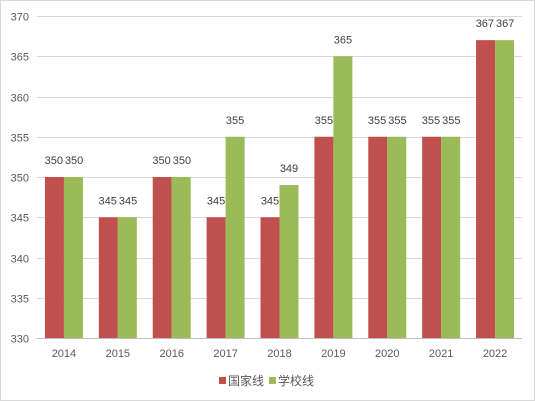 This screenshot has width=535, height=401. What do you see at coordinates (289, 169) in the screenshot?
I see `school-line-value-label: 349` at bounding box center [289, 169].